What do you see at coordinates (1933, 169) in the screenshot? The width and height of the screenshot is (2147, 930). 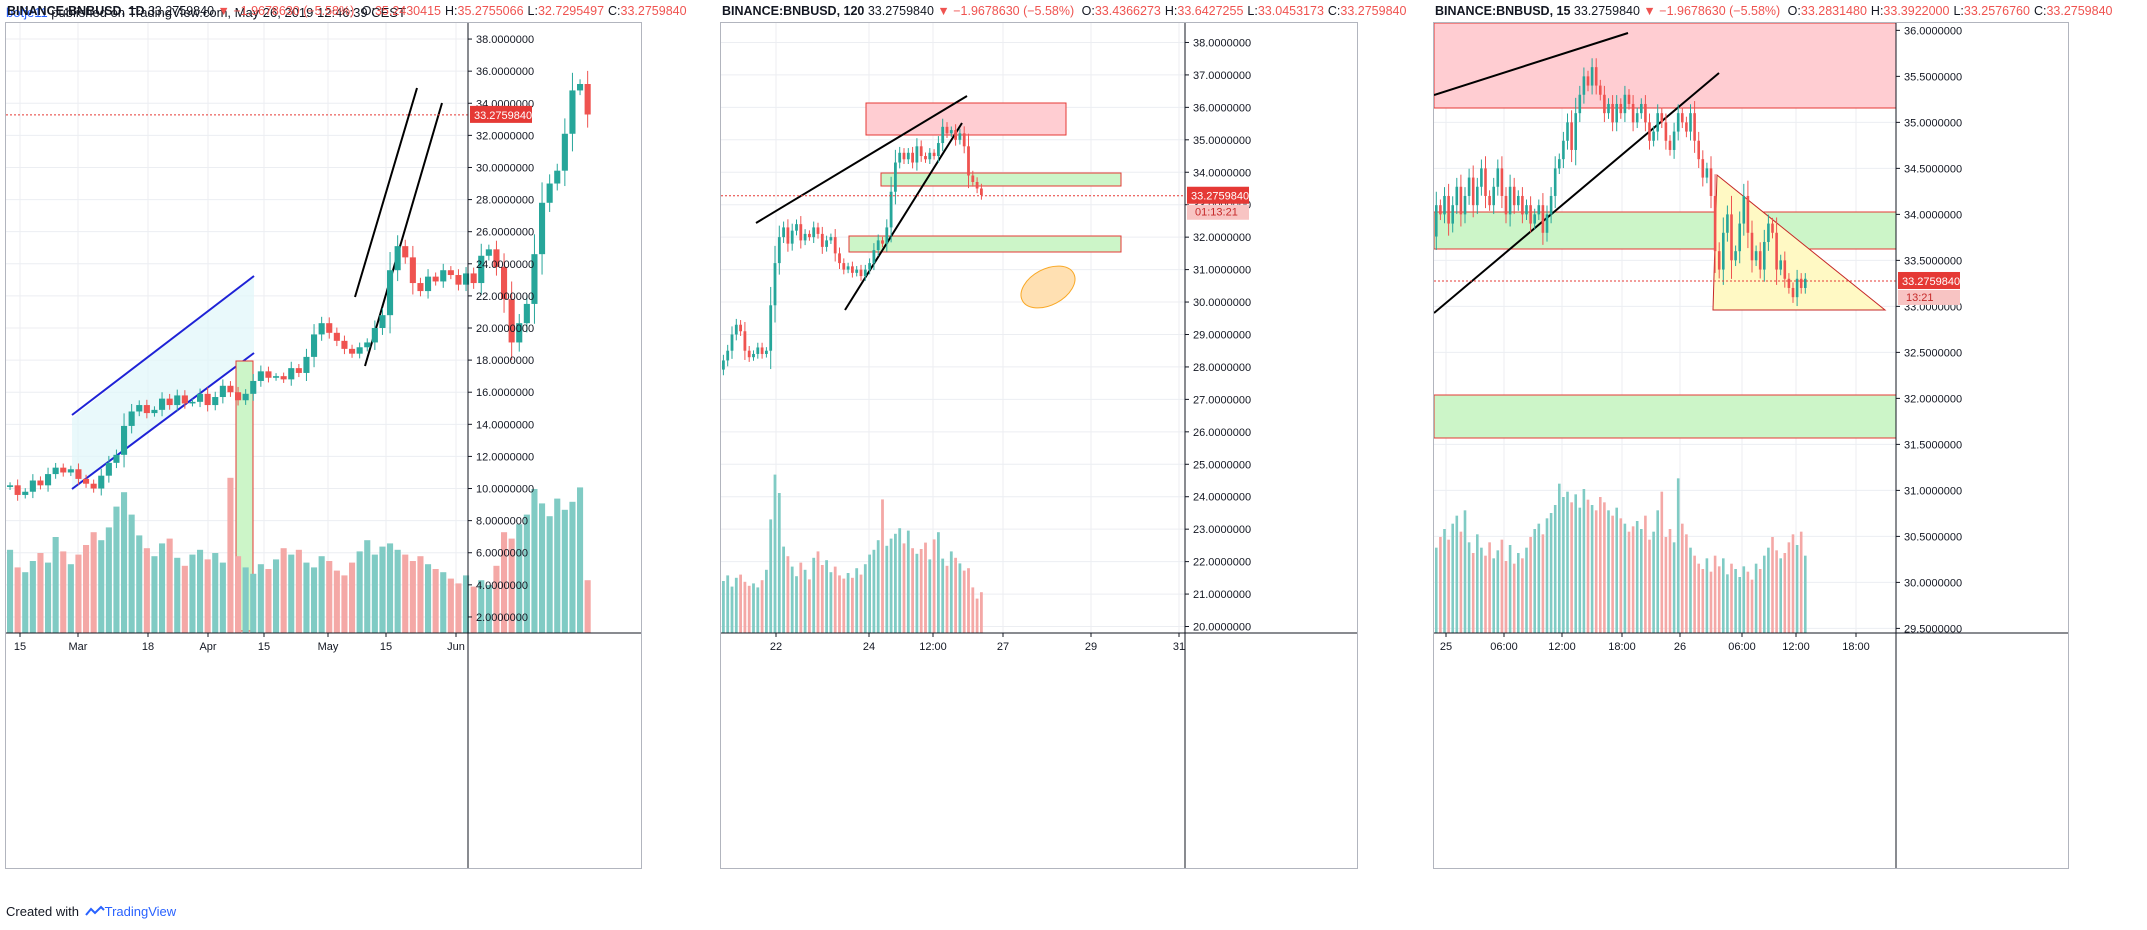 I see `y-tick-label: 34.5000000` at bounding box center [1933, 169].